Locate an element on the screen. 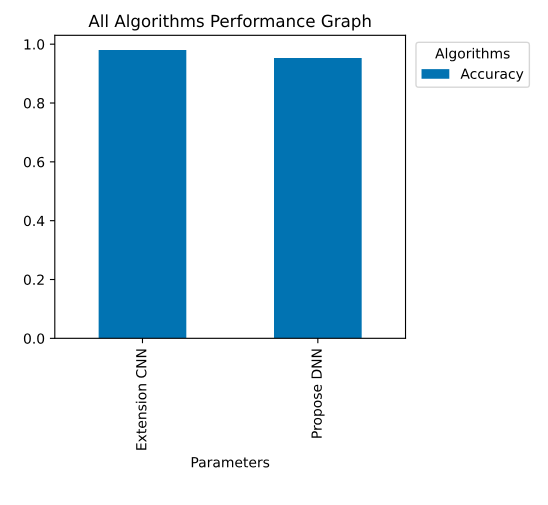  legend-title: Algorithms is located at coordinates (472, 55).